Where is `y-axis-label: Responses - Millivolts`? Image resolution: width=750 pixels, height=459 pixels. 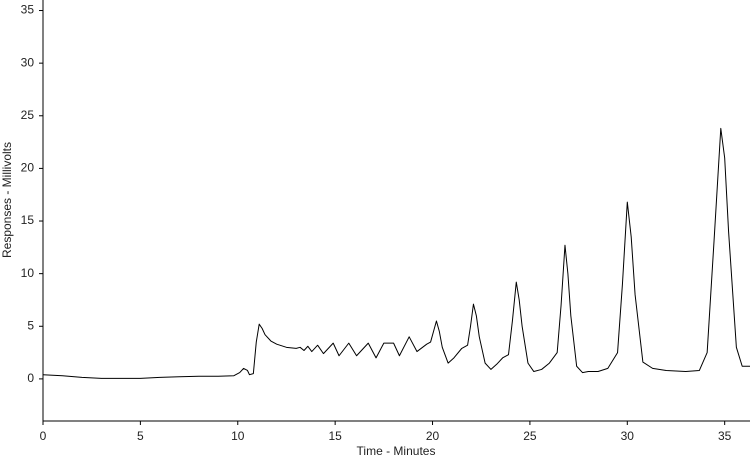
y-axis-label: Responses - Millivolts is located at coordinates (7, 200).